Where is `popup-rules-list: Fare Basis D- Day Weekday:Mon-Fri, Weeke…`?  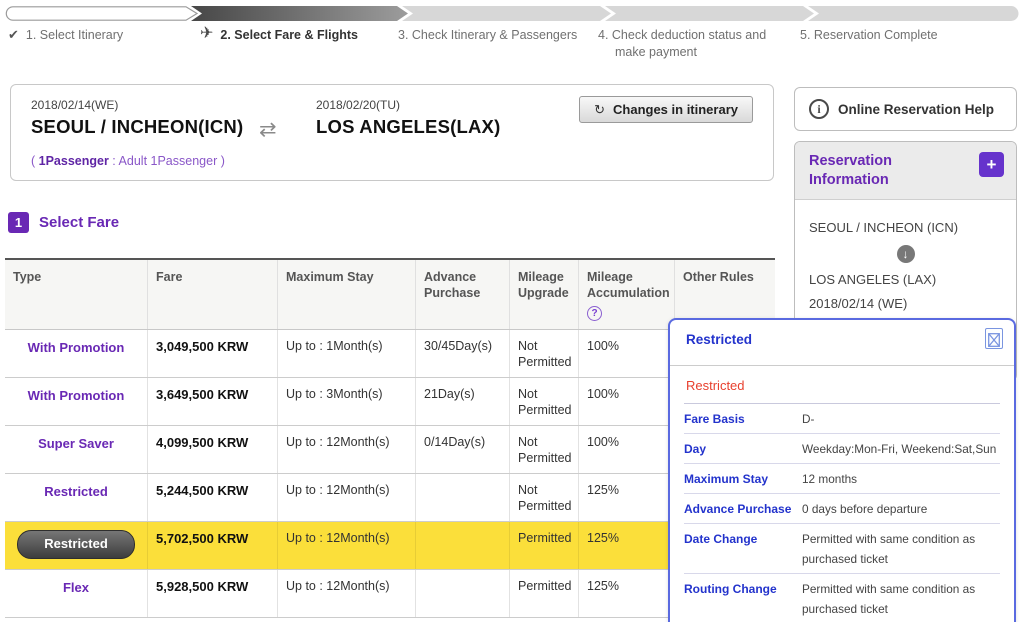 popup-rules-list: Fare Basis D- Day Weekday:Mon-Fri, Weeke… is located at coordinates (842, 513).